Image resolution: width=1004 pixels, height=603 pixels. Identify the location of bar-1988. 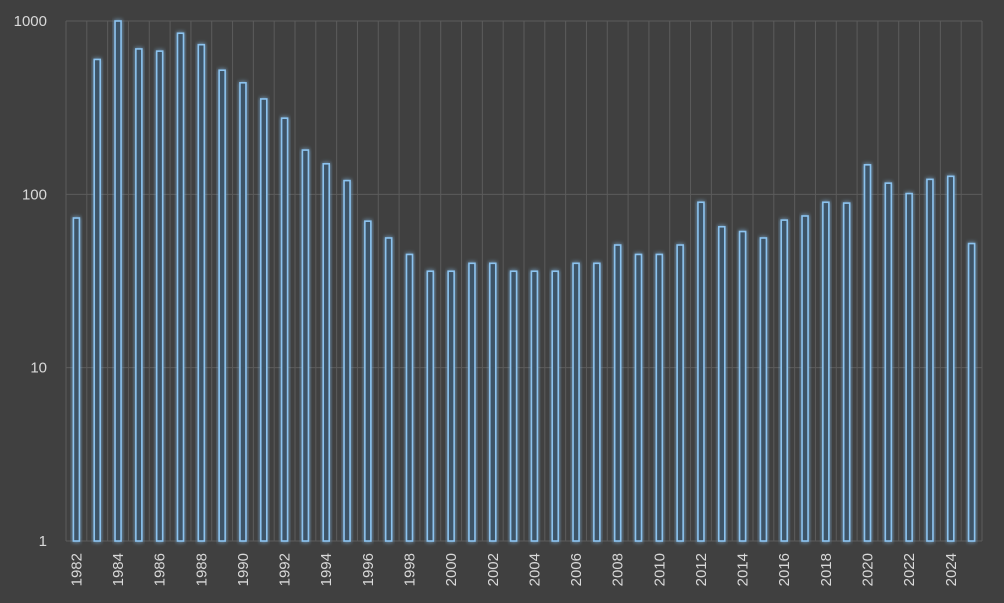
(201, 292).